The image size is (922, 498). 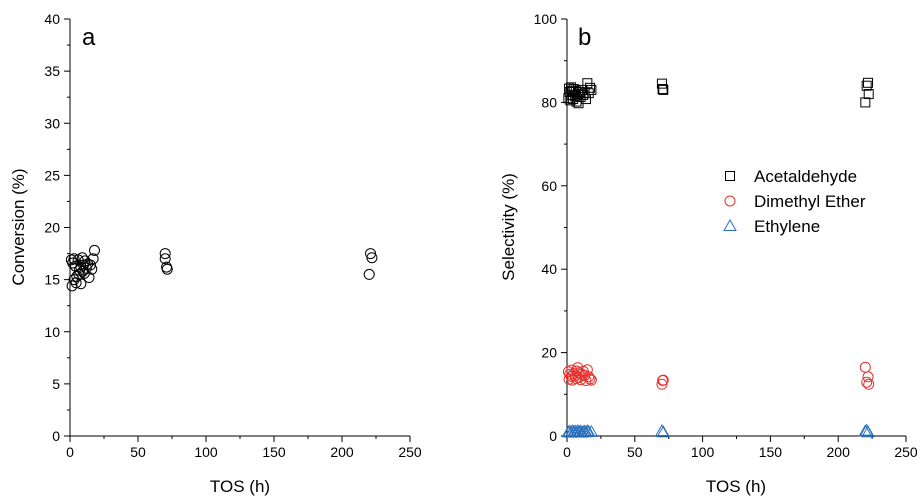 I want to click on y-tick-label: 15, so click(x=52, y=280).